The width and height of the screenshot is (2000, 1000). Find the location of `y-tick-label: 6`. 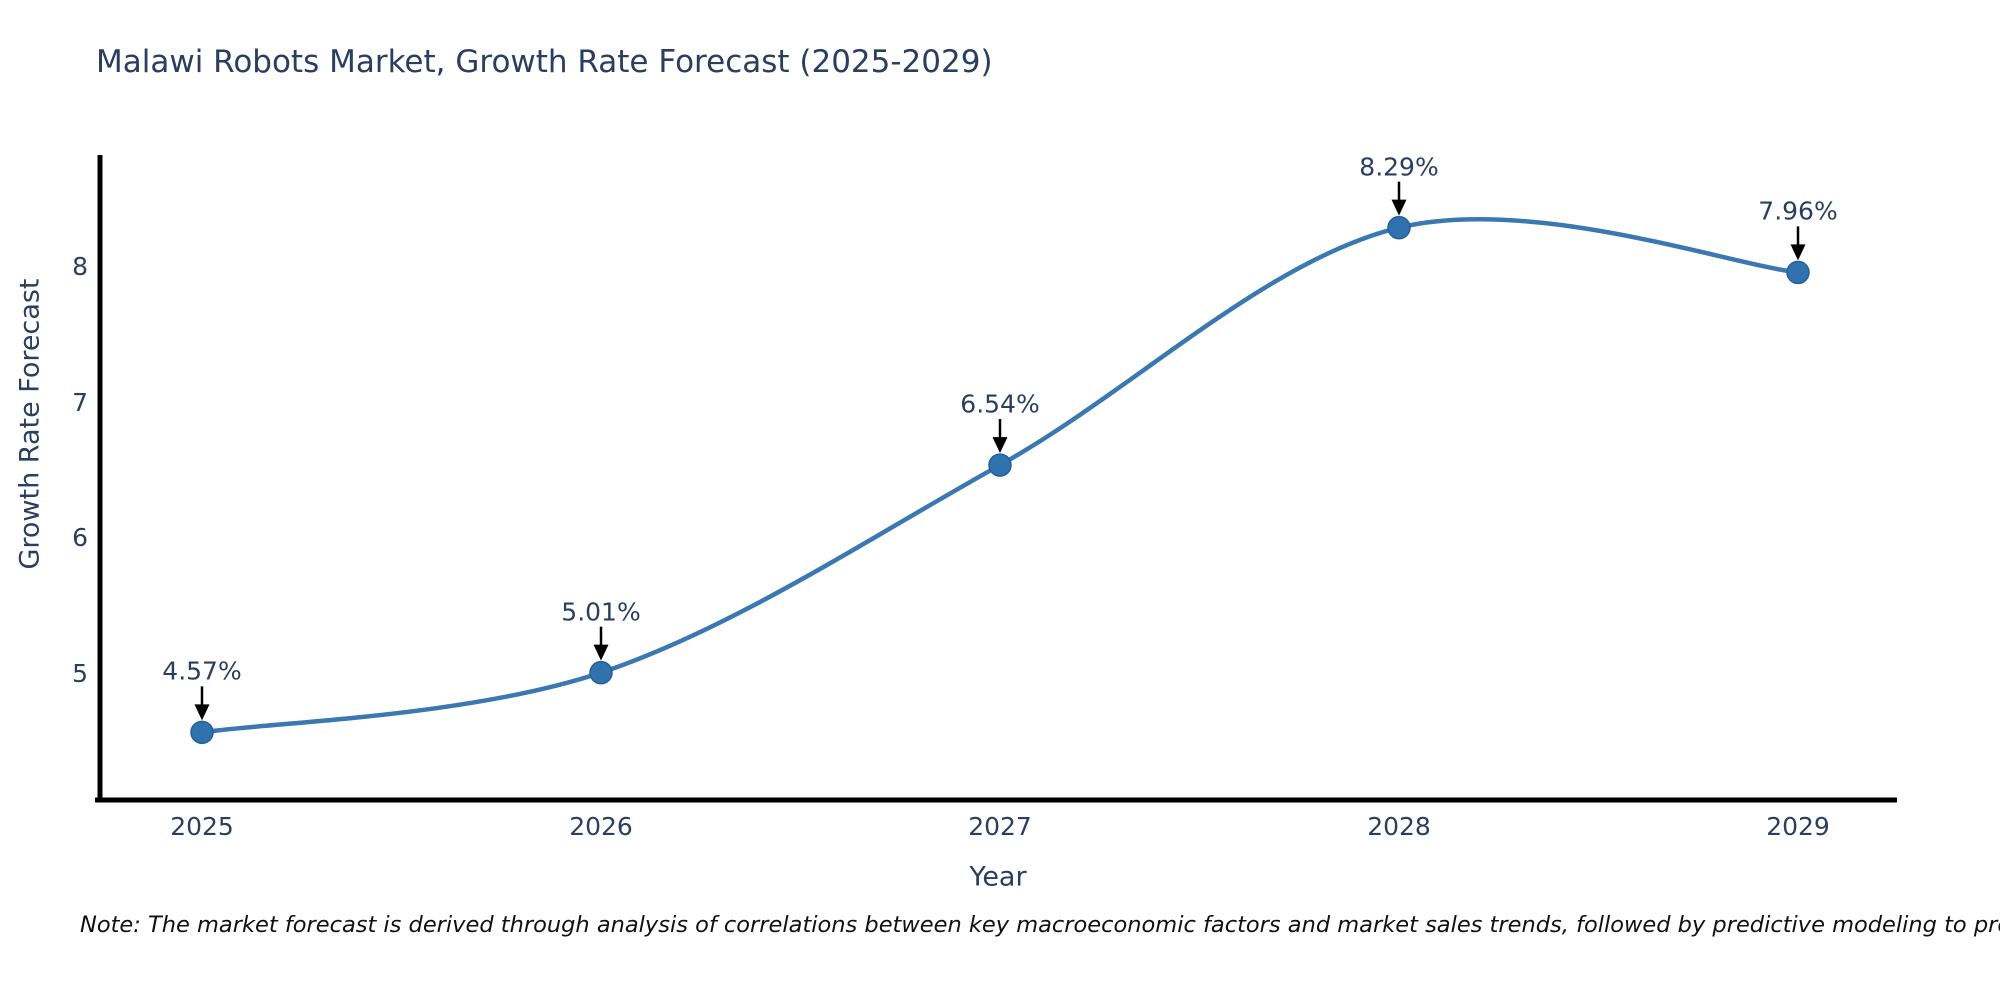

y-tick-label: 6 is located at coordinates (80, 538).